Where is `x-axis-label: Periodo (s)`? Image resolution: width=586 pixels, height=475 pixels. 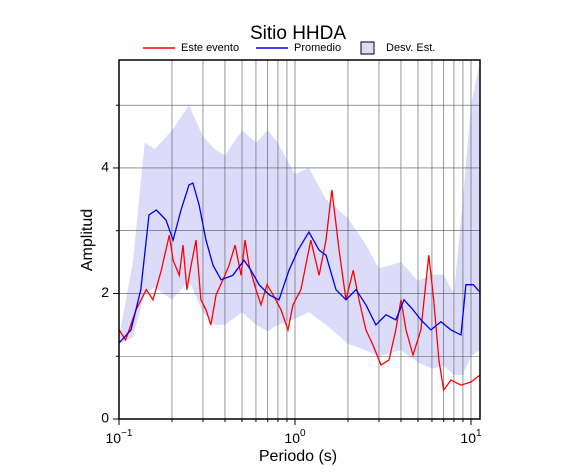 x-axis-label: Periodo (s) is located at coordinates (298, 456).